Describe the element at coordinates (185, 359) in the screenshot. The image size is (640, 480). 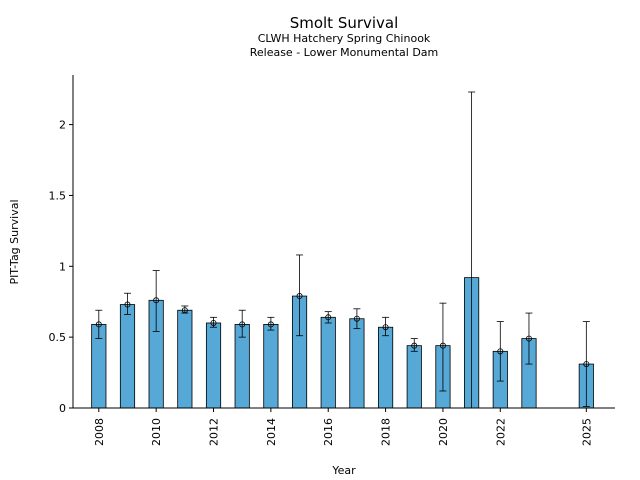
I see `bar-2011` at that location.